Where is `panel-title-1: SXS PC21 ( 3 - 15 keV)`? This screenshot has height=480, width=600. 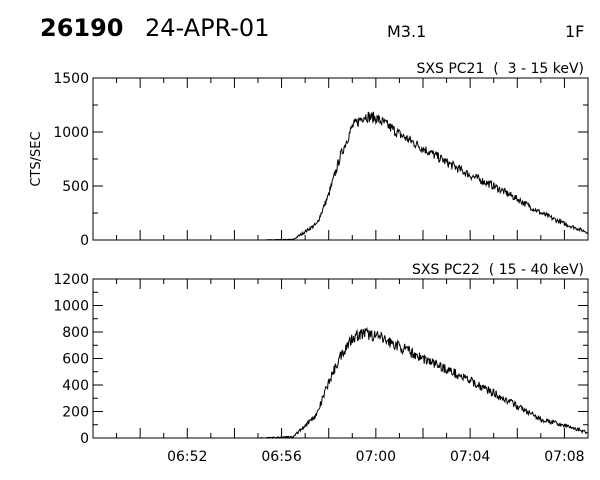 panel-title-1: SXS PC21 ( 3 - 15 keV) is located at coordinates (501, 69).